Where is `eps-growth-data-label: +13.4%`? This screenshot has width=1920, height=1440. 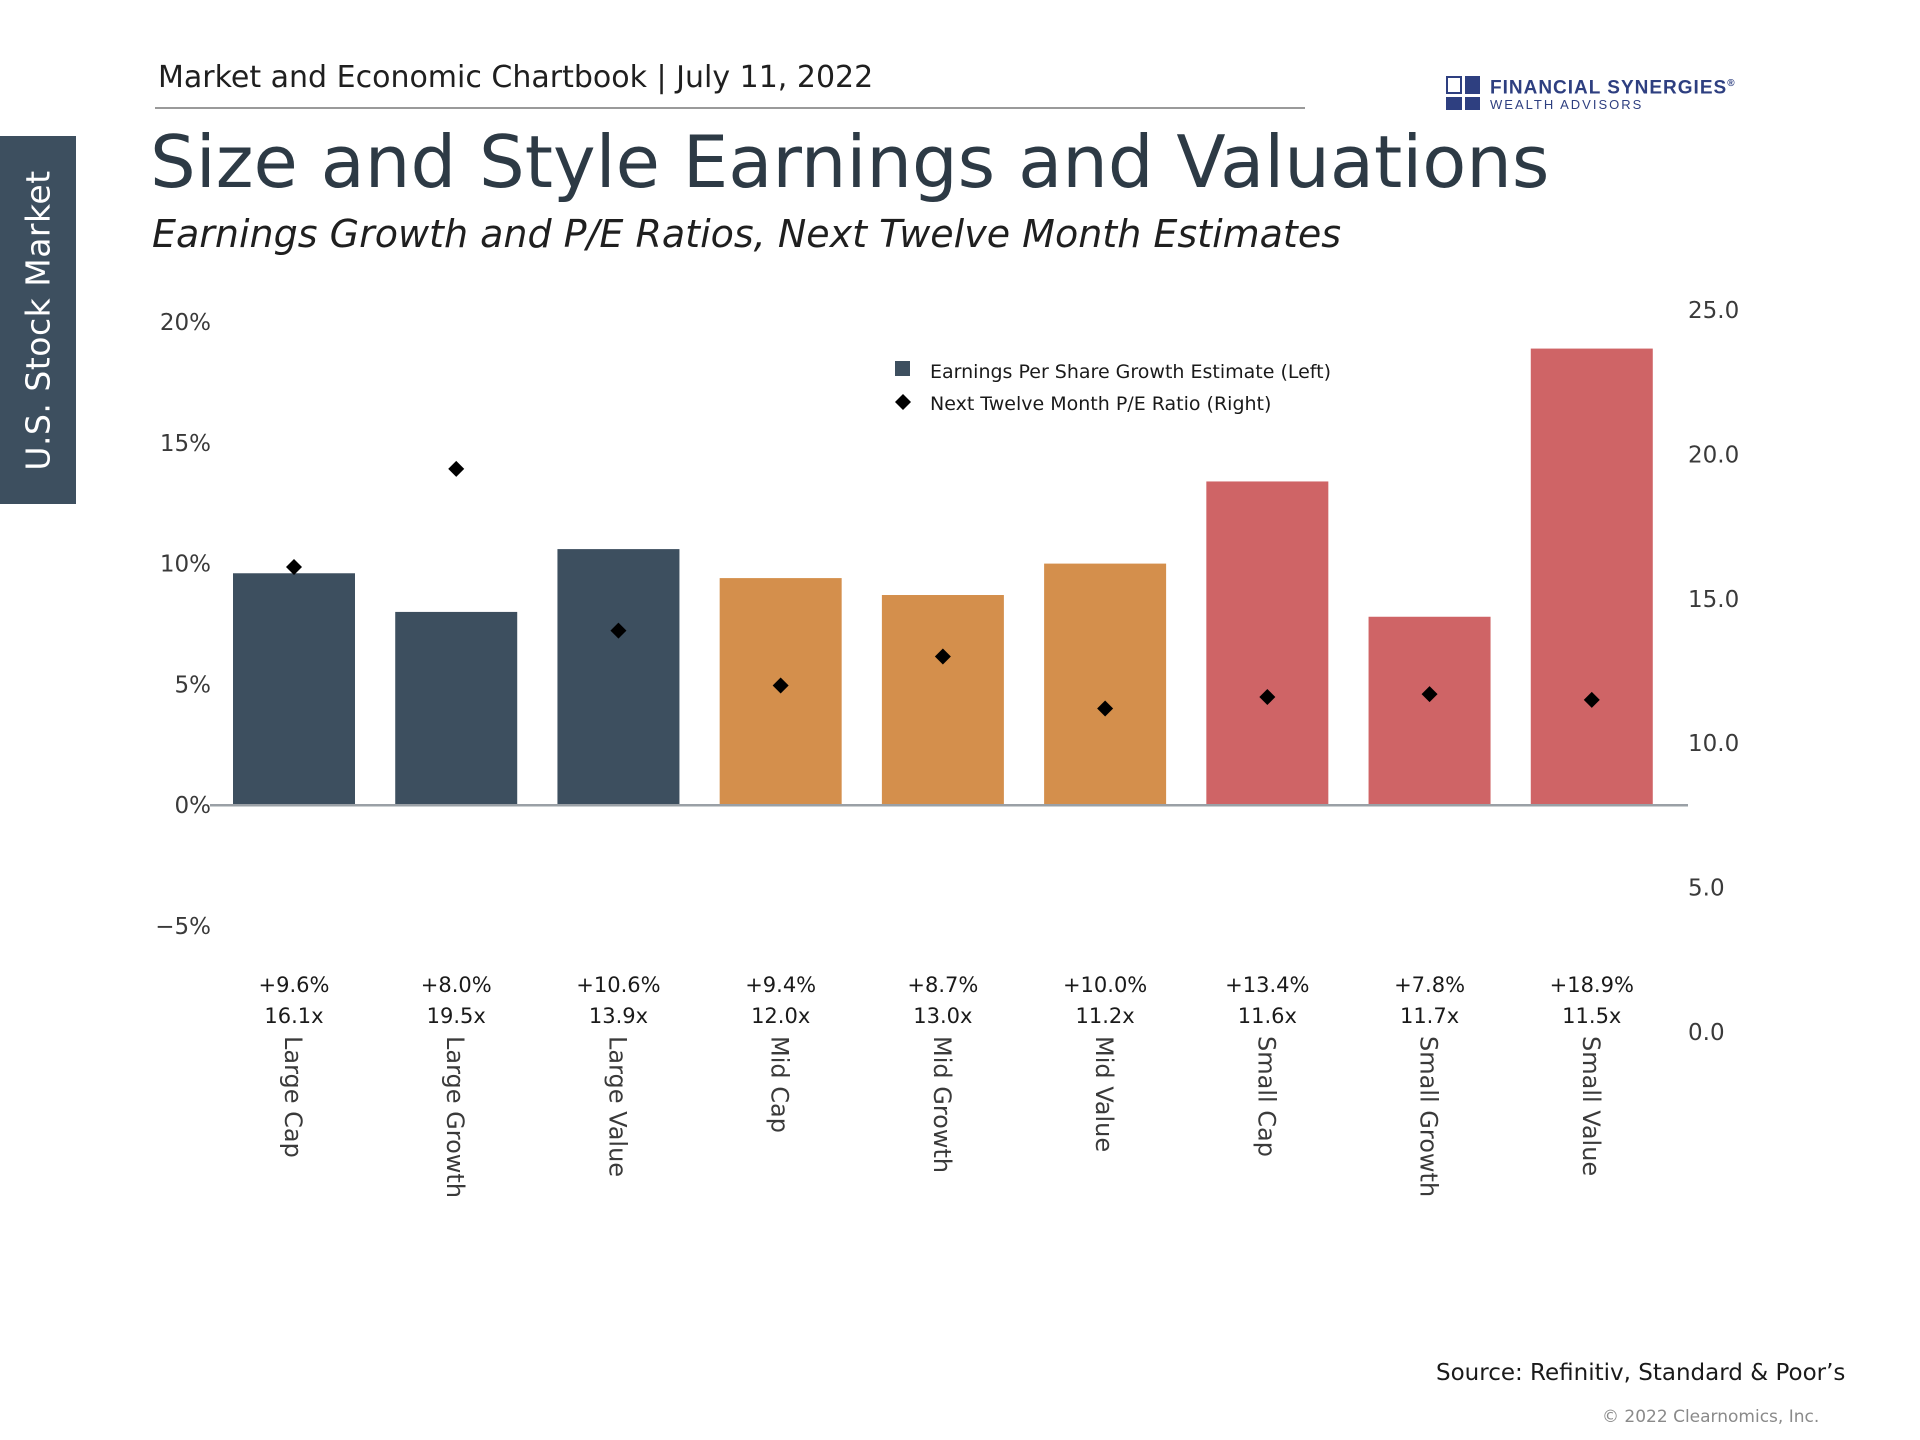 eps-growth-data-label: +13.4% is located at coordinates (1267, 985).